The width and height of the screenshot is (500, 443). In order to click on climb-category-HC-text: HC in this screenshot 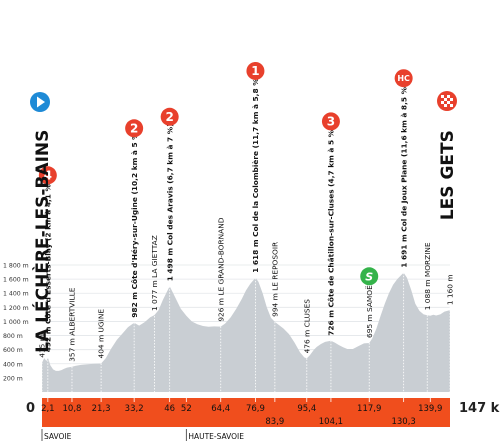, I will do `click(403, 78)`.